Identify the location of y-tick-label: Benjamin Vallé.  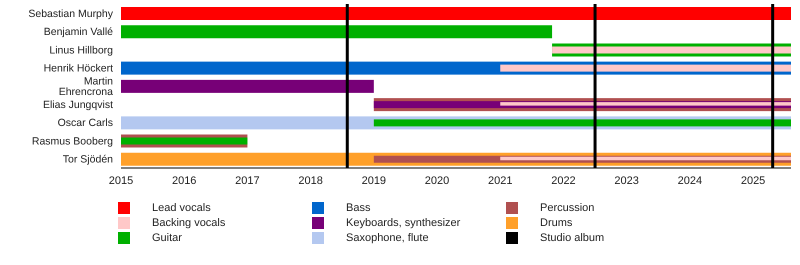
(79, 32).